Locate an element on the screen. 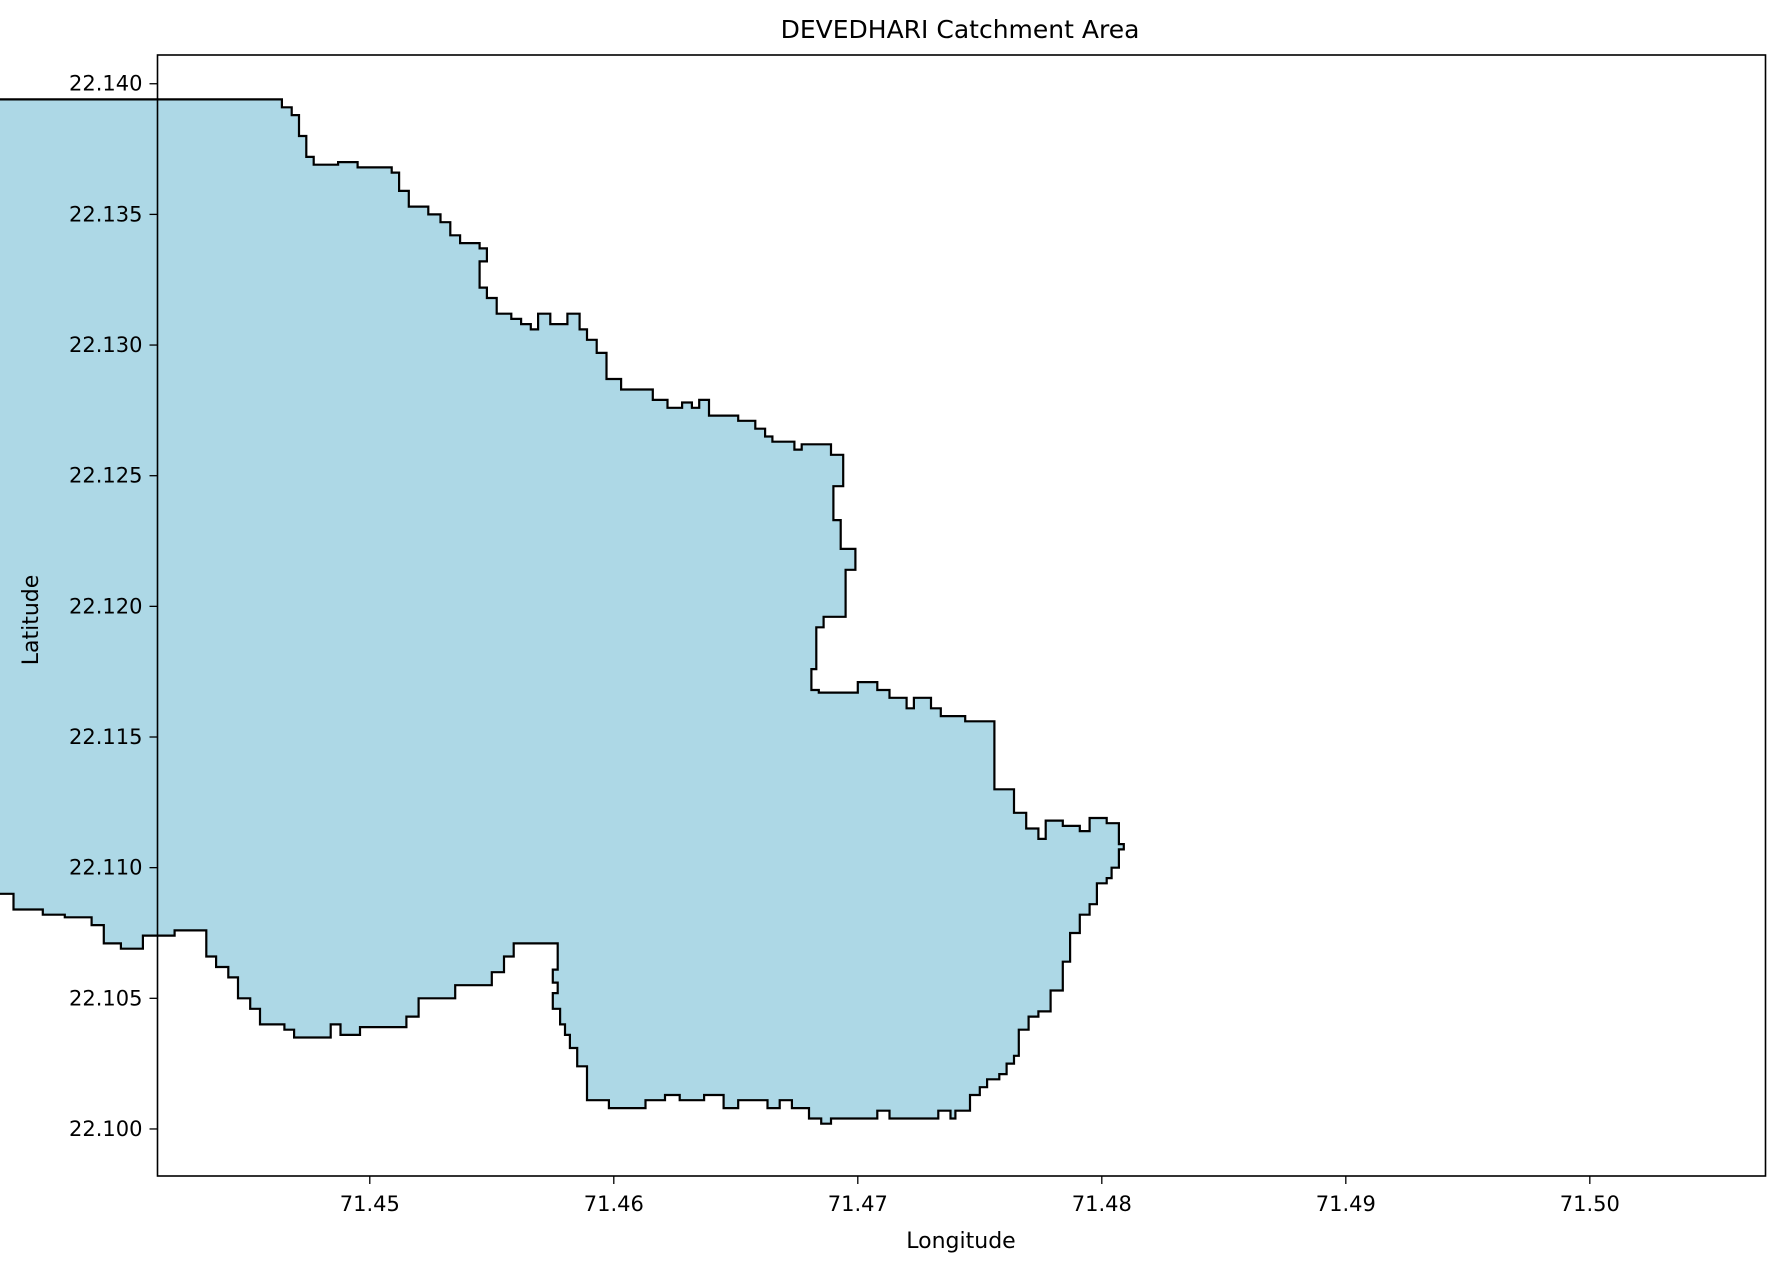 Image resolution: width=1781 pixels, height=1265 pixels. x-tick-label: 71.47 is located at coordinates (858, 1204).